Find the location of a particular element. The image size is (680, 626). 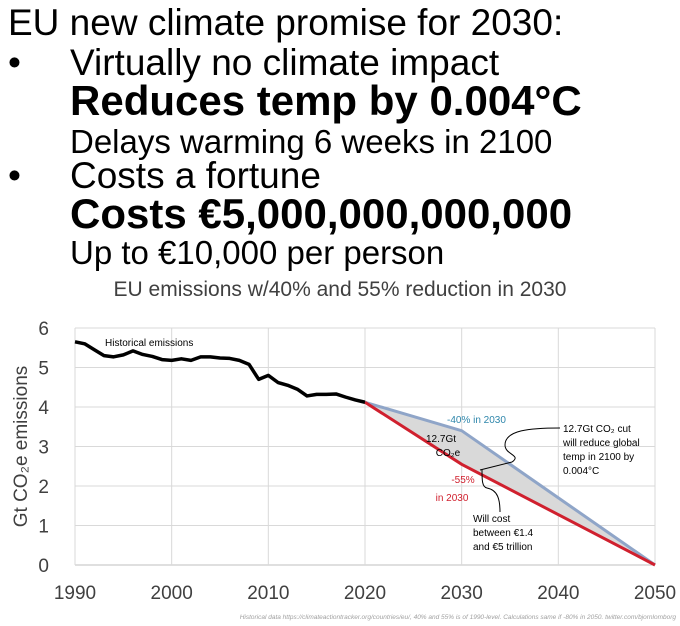

series-line-historical is located at coordinates (220, 372).